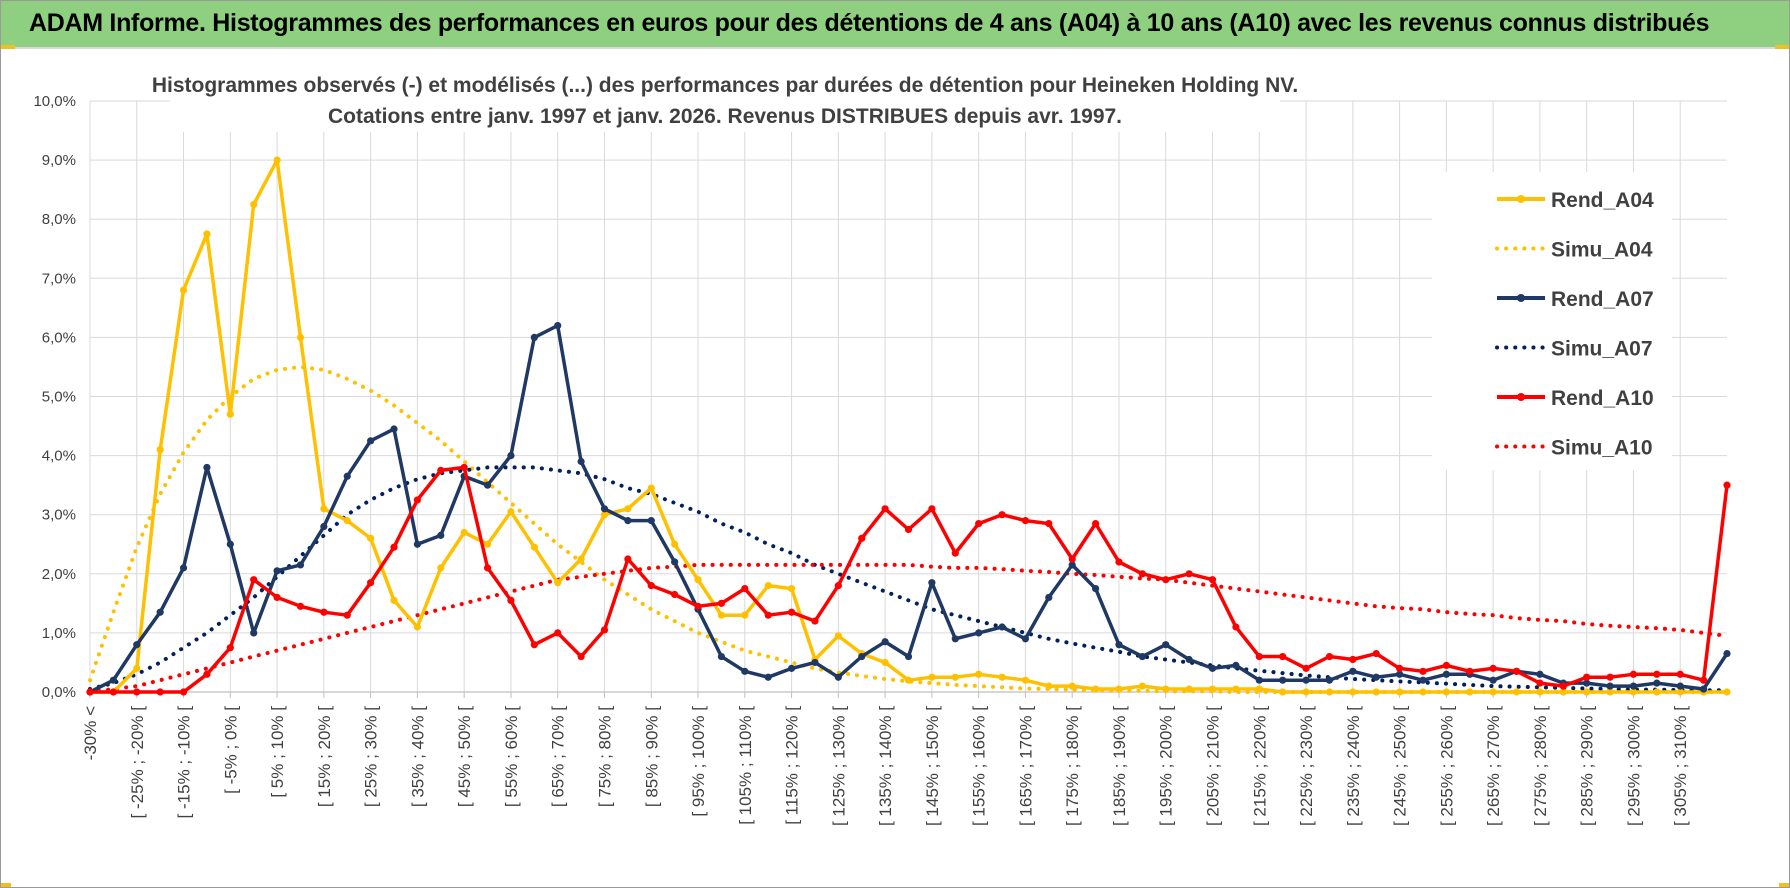 The image size is (1790, 888). I want to click on legend-marker-rend-a07, so click(1521, 298).